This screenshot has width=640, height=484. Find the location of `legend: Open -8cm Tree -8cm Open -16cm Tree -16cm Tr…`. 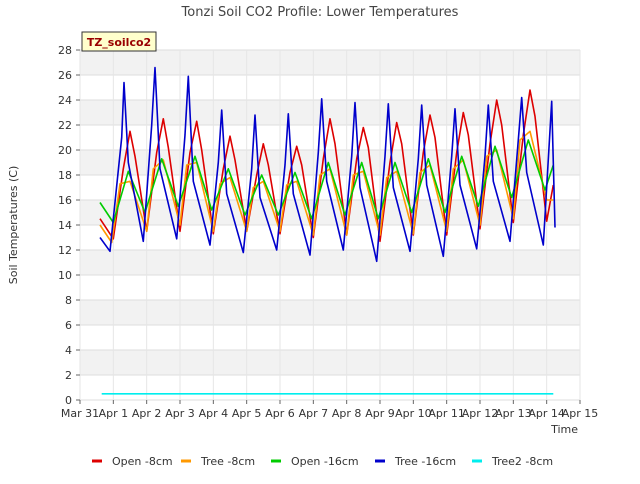

legend: Open -8cm Tree -8cm Open -16cm Tree -16cm Tr… is located at coordinates (322, 461).